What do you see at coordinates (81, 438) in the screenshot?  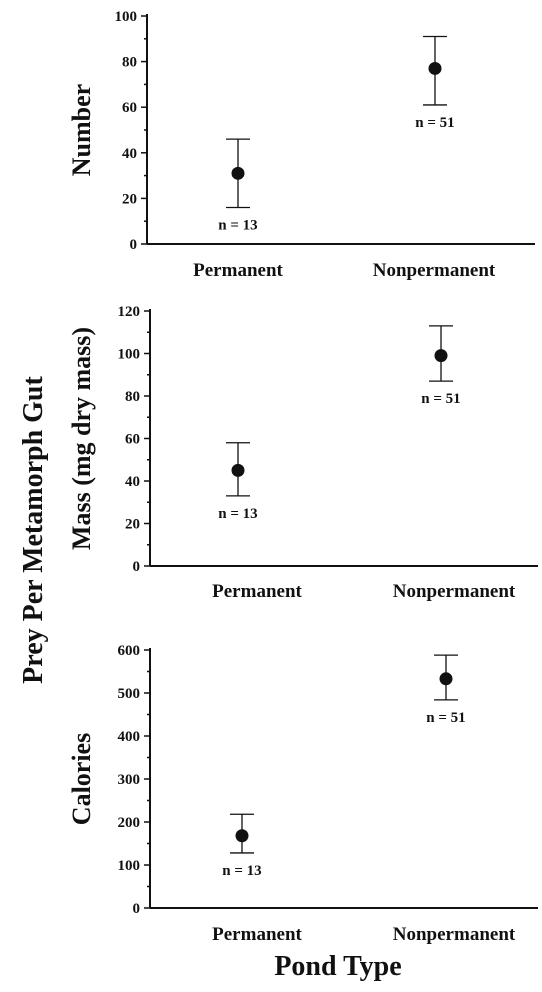 I see `y-axis-title: Mass (mg dry mass)` at bounding box center [81, 438].